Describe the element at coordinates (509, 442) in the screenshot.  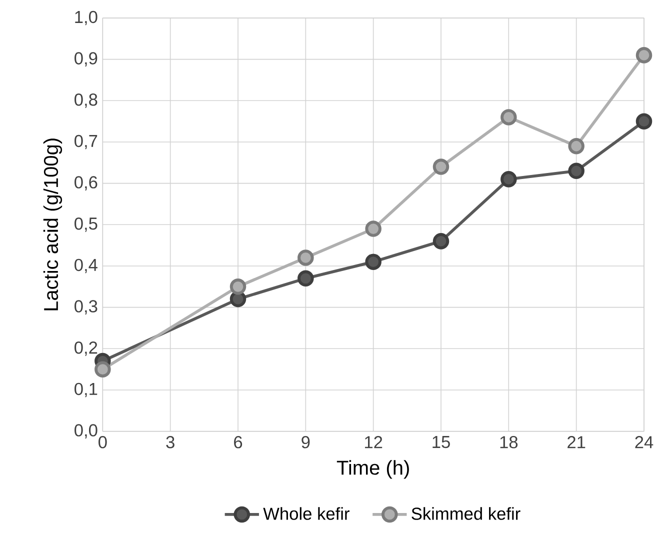
I see `x-tick-label: 18` at that location.